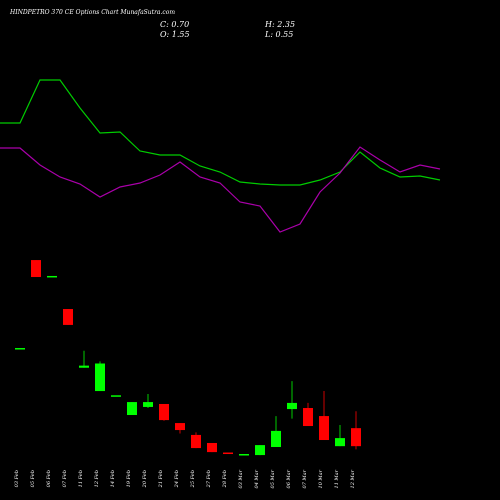  Describe the element at coordinates (33, 478) in the screenshot. I see `x-tick-label: 05 Feb` at that location.